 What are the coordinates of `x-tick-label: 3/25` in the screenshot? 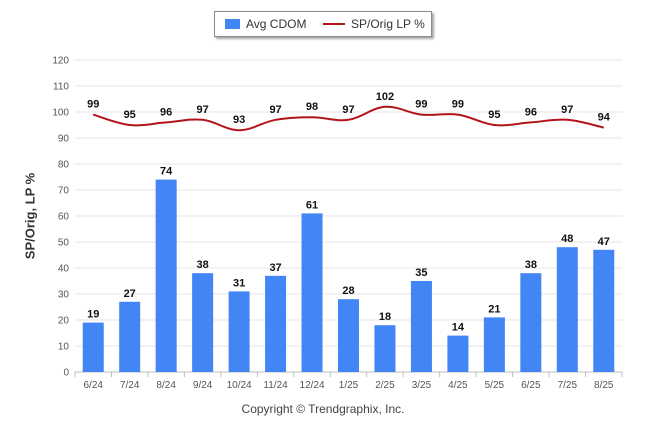 It's located at (422, 385).